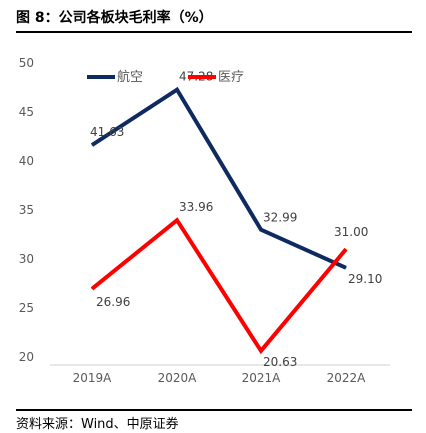 This screenshot has width=426, height=433. What do you see at coordinates (26, 63) in the screenshot?
I see `y-tick-label: 50` at bounding box center [26, 63].